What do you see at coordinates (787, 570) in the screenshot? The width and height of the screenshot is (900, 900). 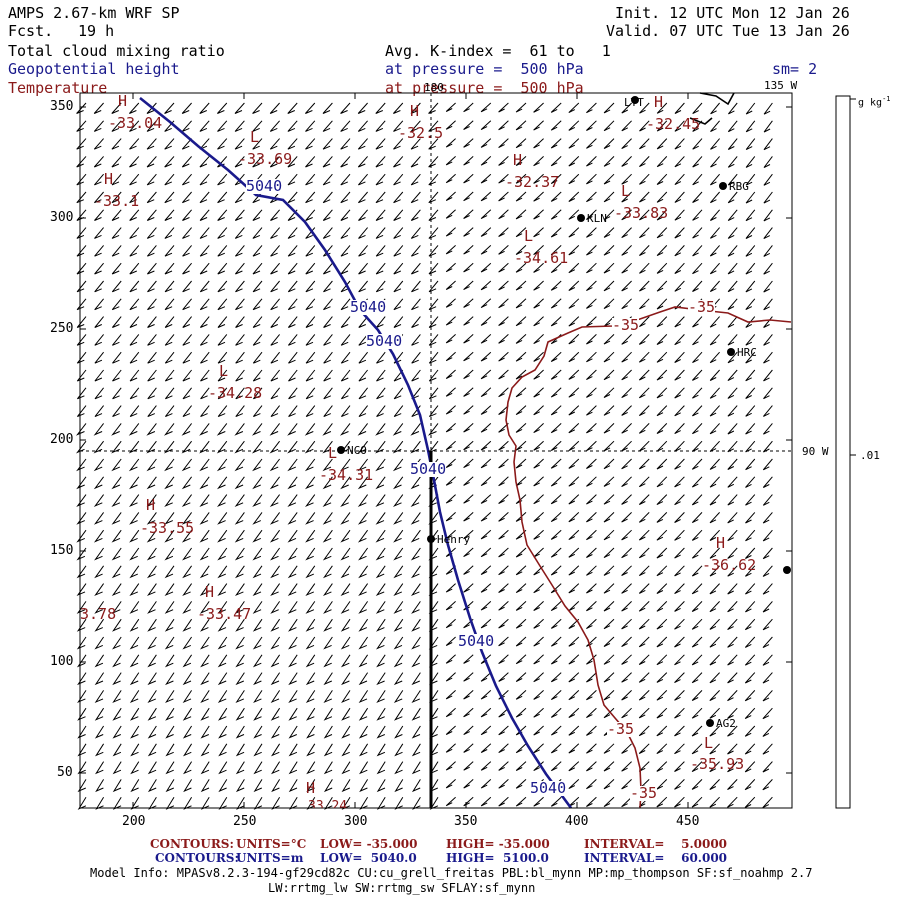 I see `station-edge-marker` at bounding box center [787, 570].